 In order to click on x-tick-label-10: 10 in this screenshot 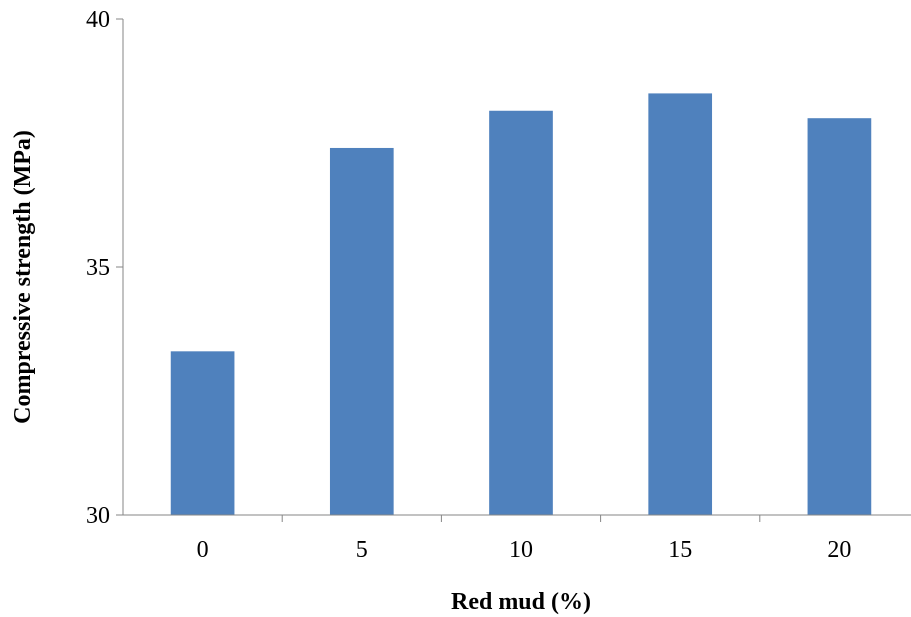, I will do `click(521, 550)`.